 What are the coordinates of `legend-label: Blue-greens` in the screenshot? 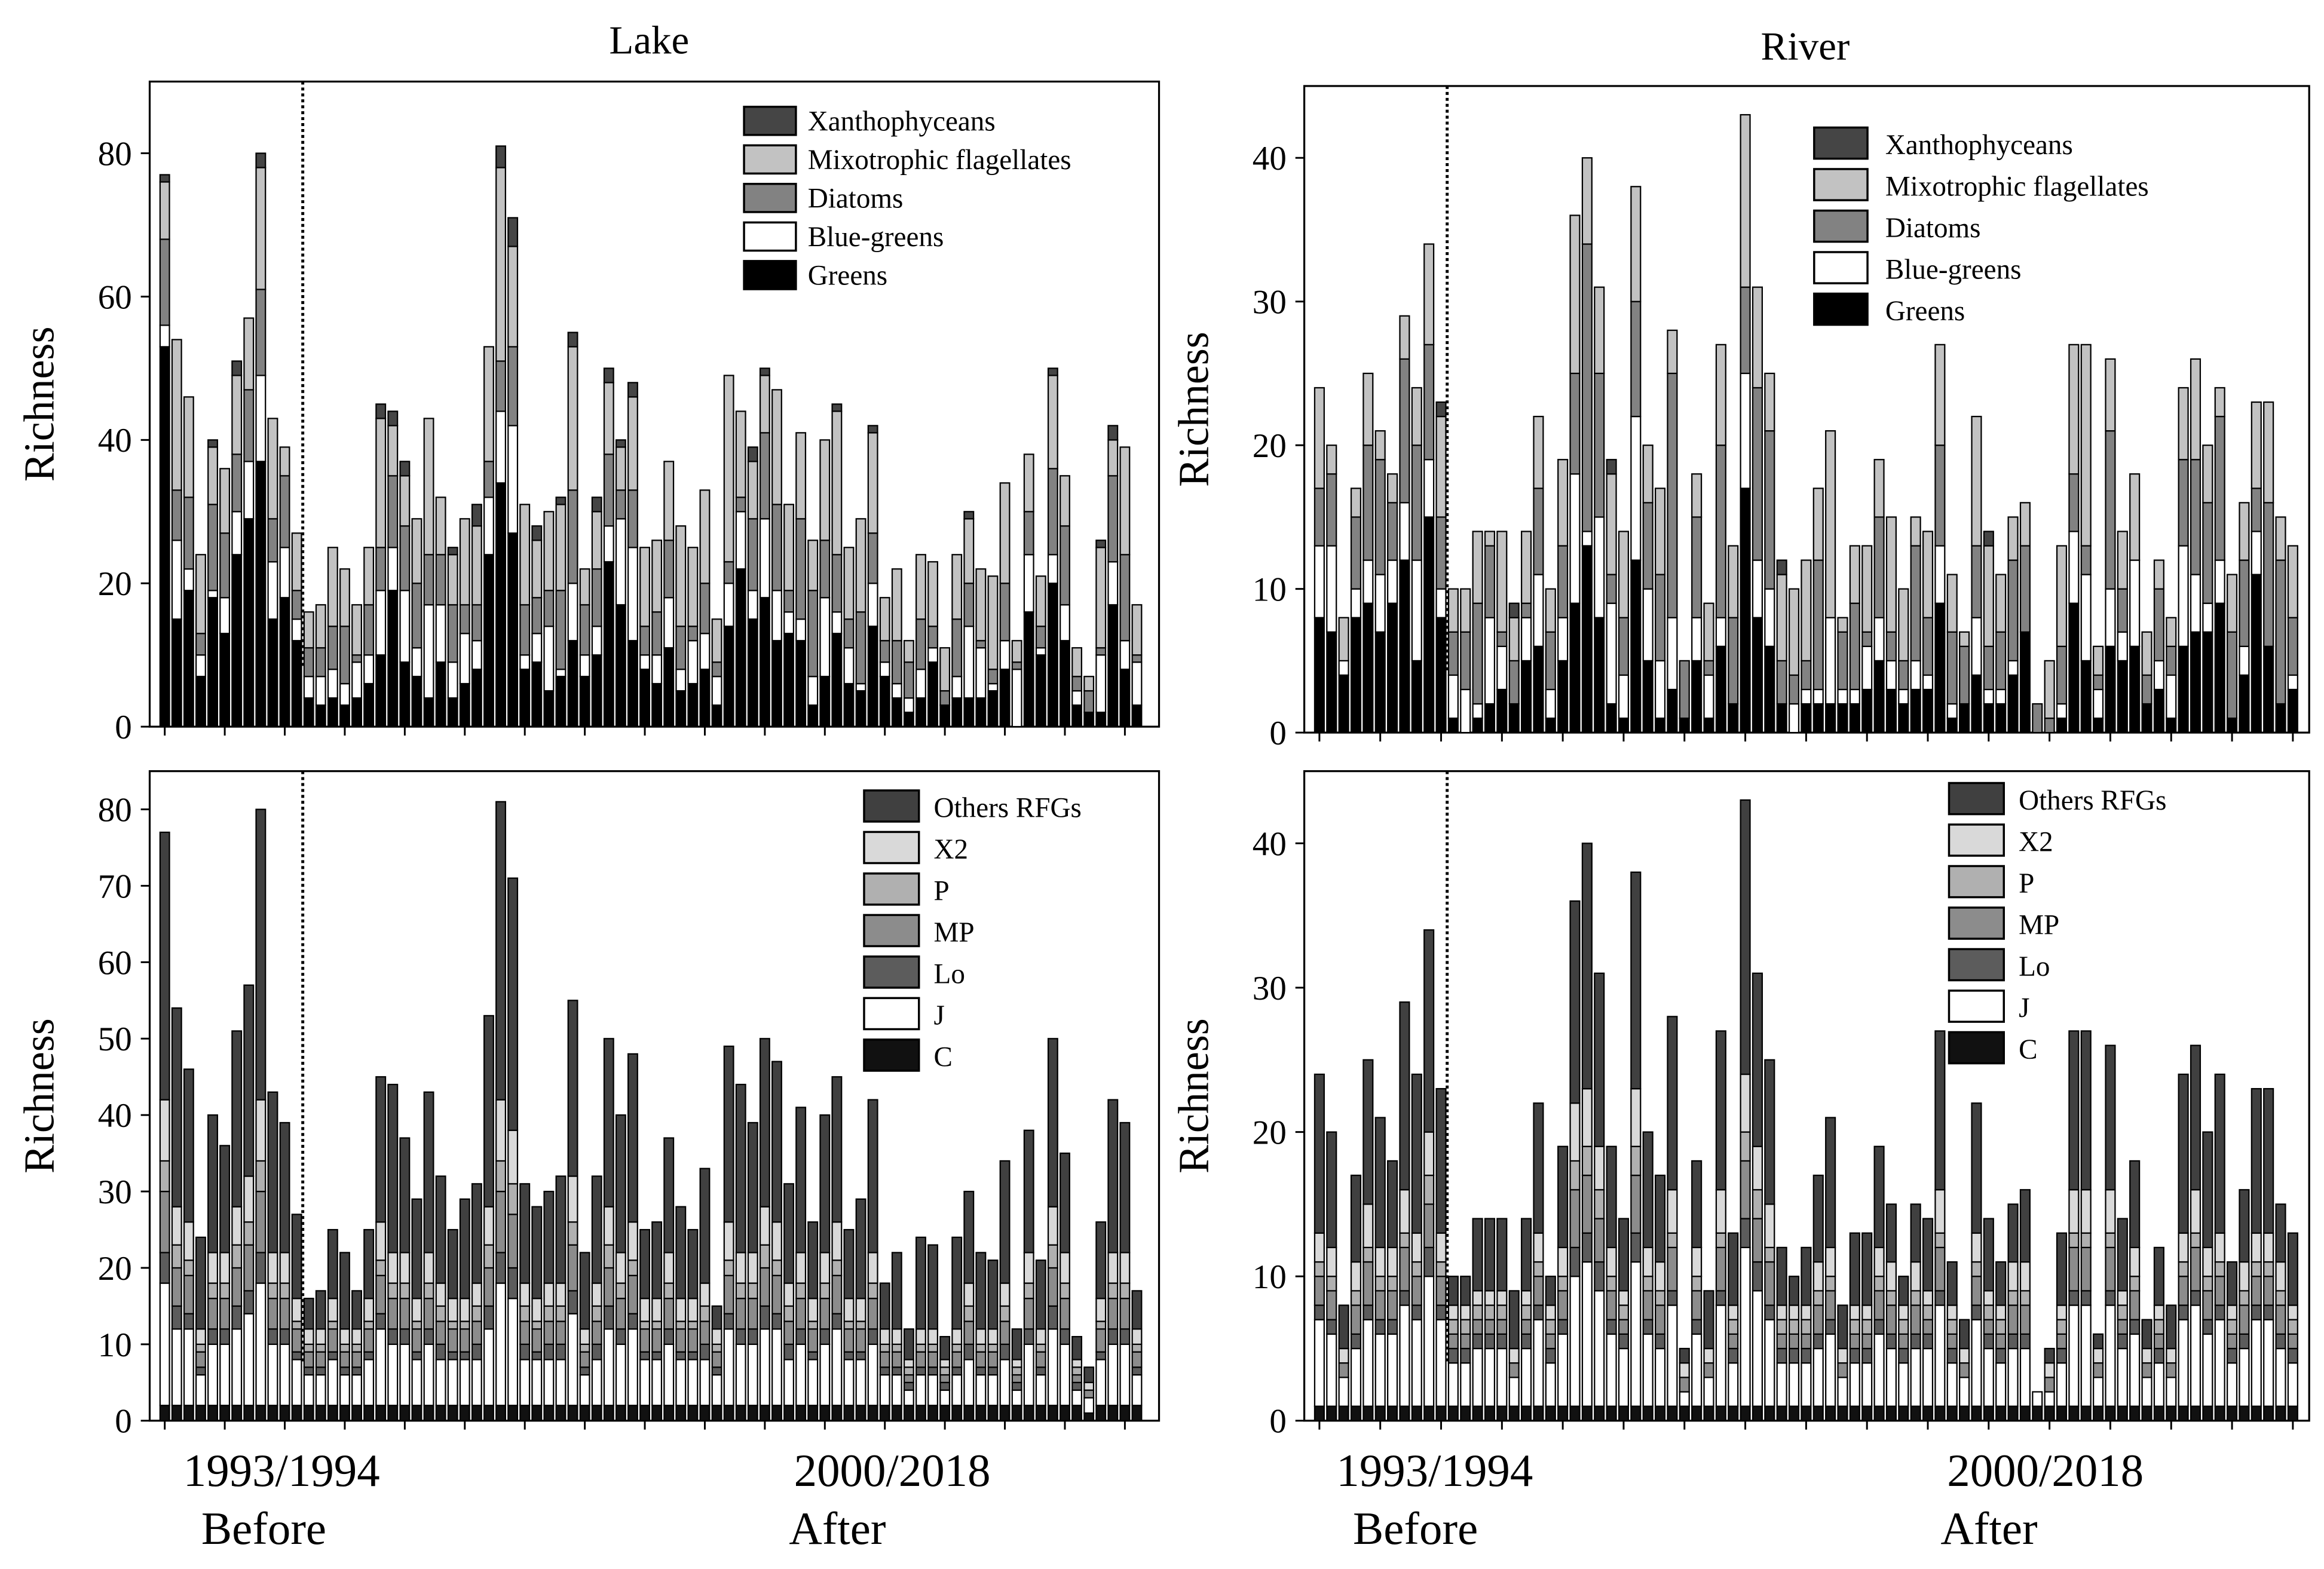 It's located at (876, 238).